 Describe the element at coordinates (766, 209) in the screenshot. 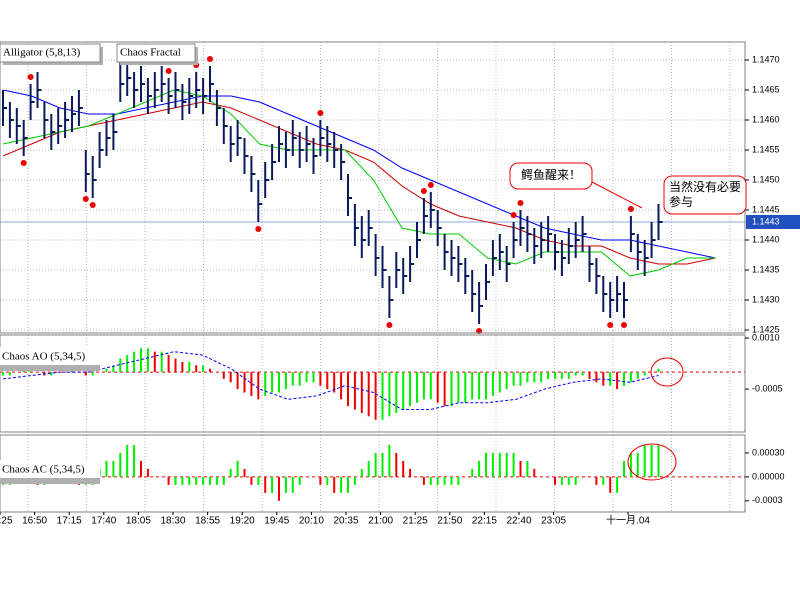

I see `y-tick-label: 1.1445` at that location.